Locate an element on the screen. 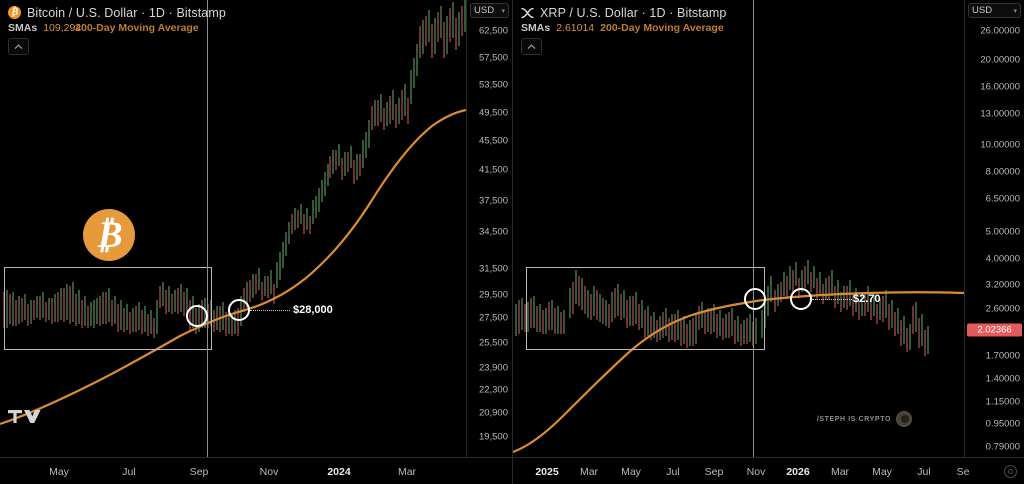 This screenshot has width=1024, height=484. price-tick: 5.00000 is located at coordinates (1002, 232).